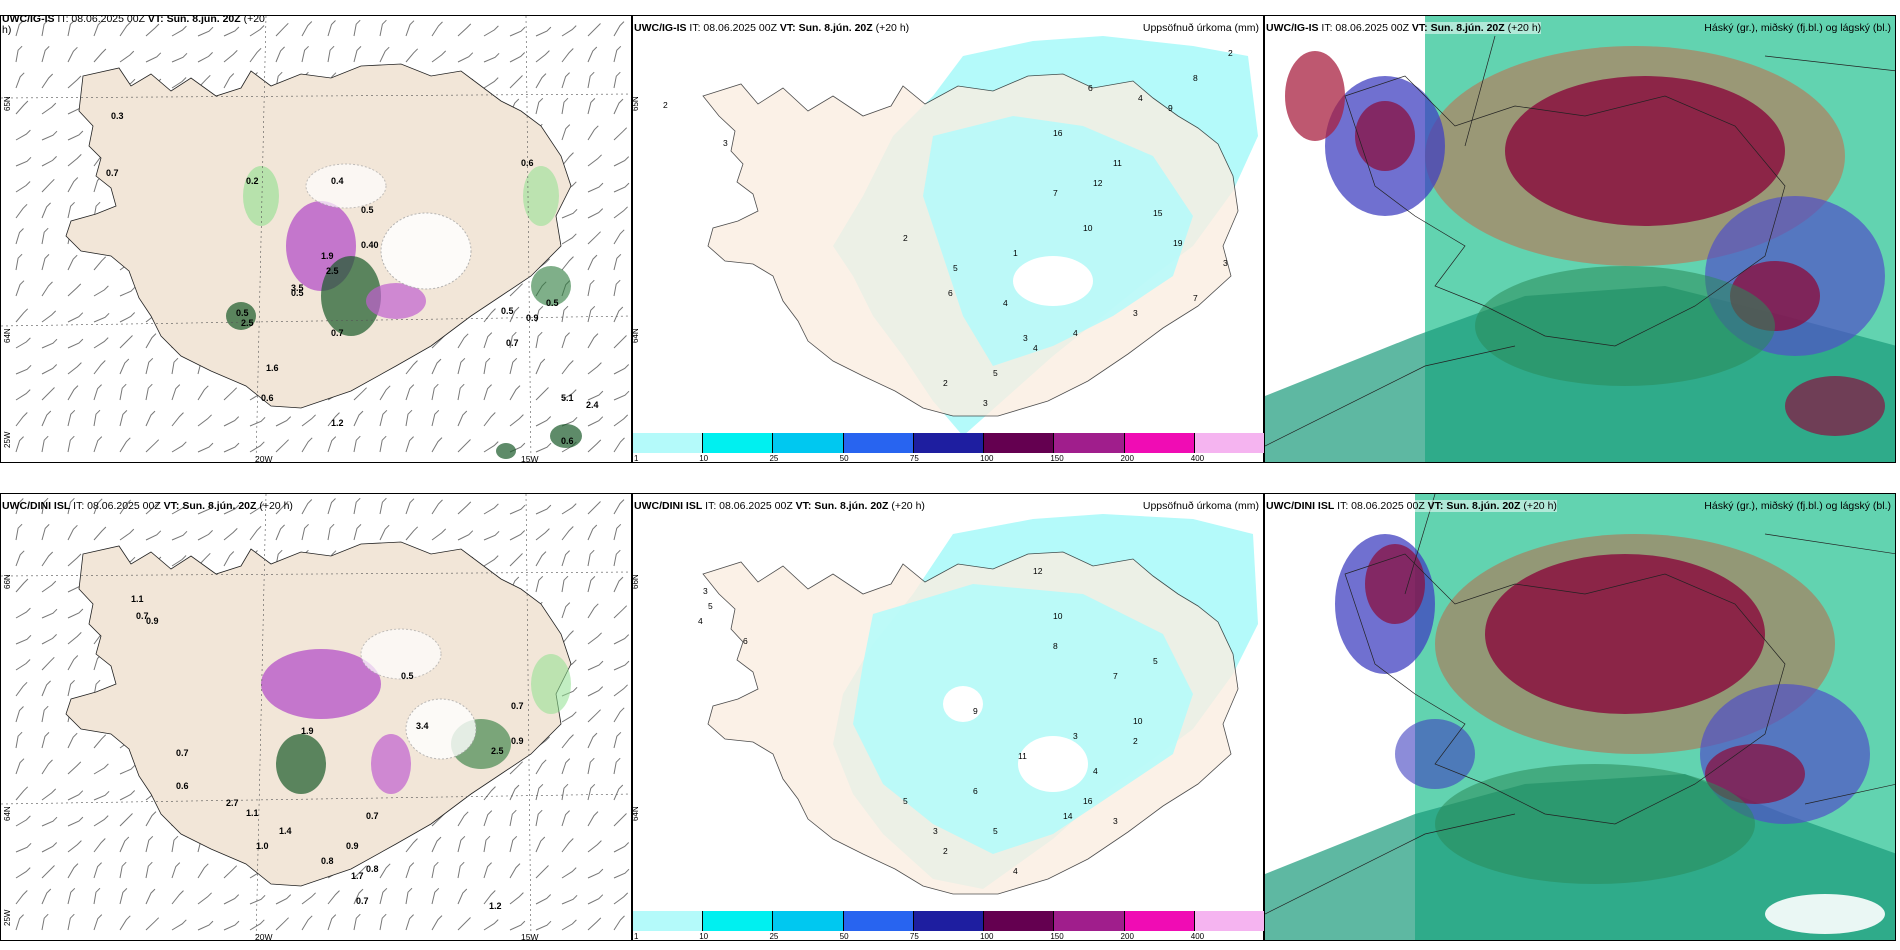  I want to click on legend-tick: 200, so click(1127, 936).